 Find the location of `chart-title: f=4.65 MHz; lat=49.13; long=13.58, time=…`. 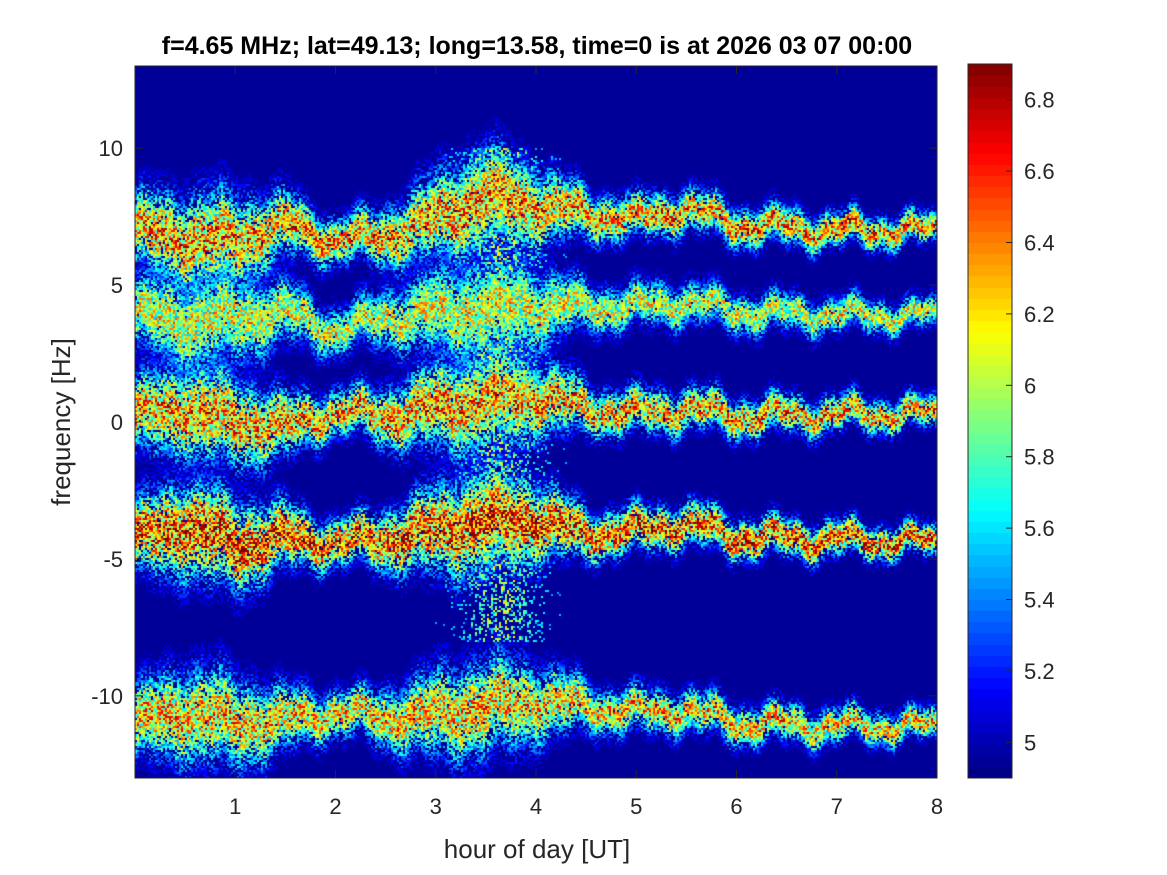

chart-title: f=4.65 MHz; lat=49.13; long=13.58, time=… is located at coordinates (537, 46).